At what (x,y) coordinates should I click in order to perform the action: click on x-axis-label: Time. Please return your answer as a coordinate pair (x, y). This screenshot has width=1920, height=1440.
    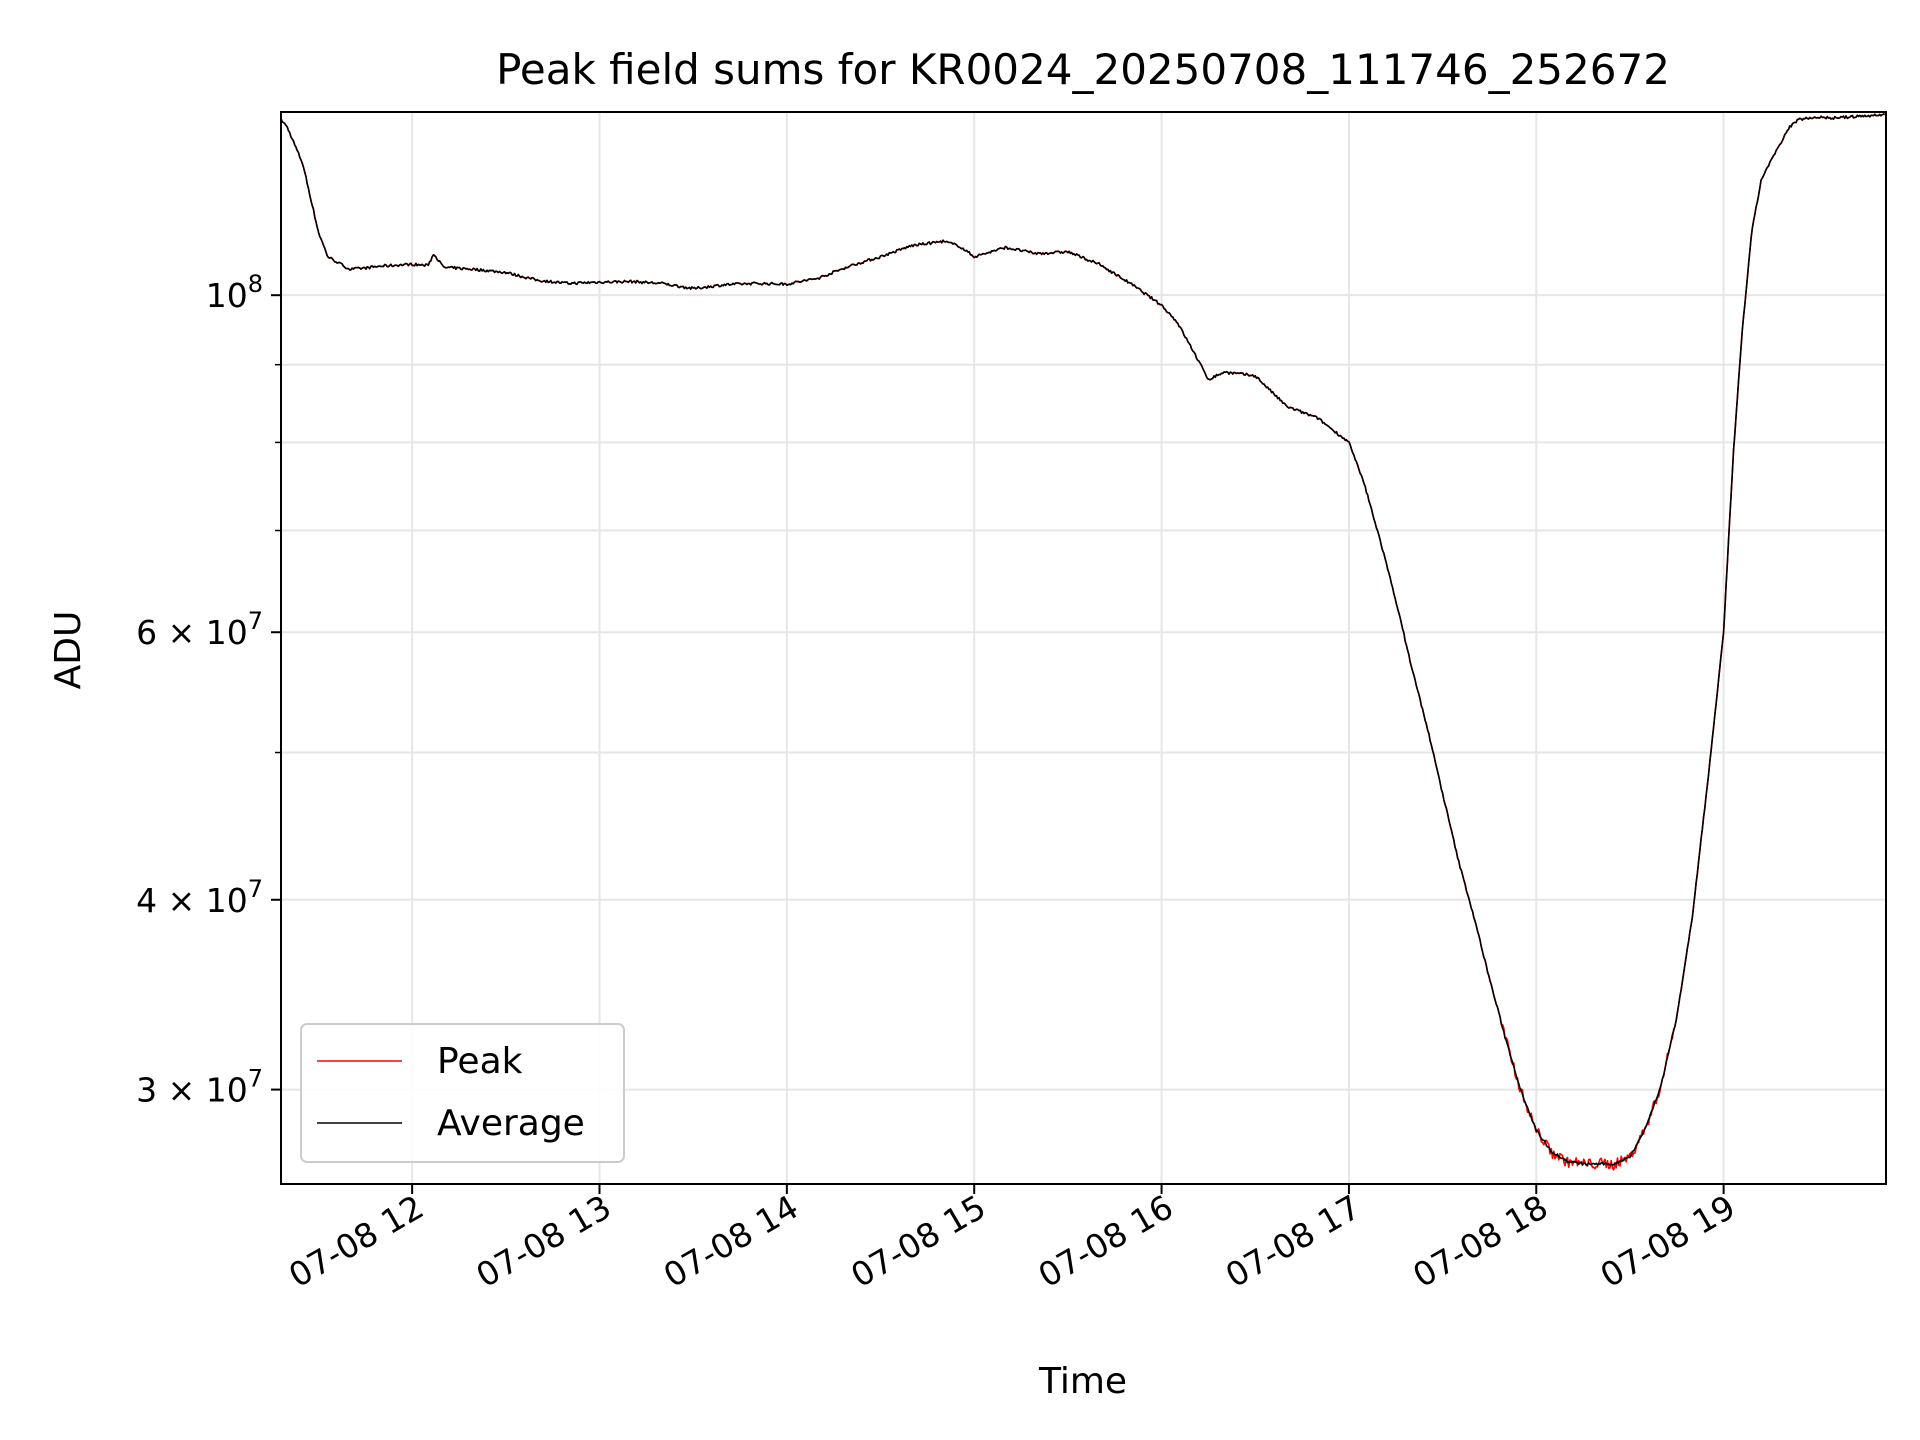
    Looking at the image, I should click on (1082, 1381).